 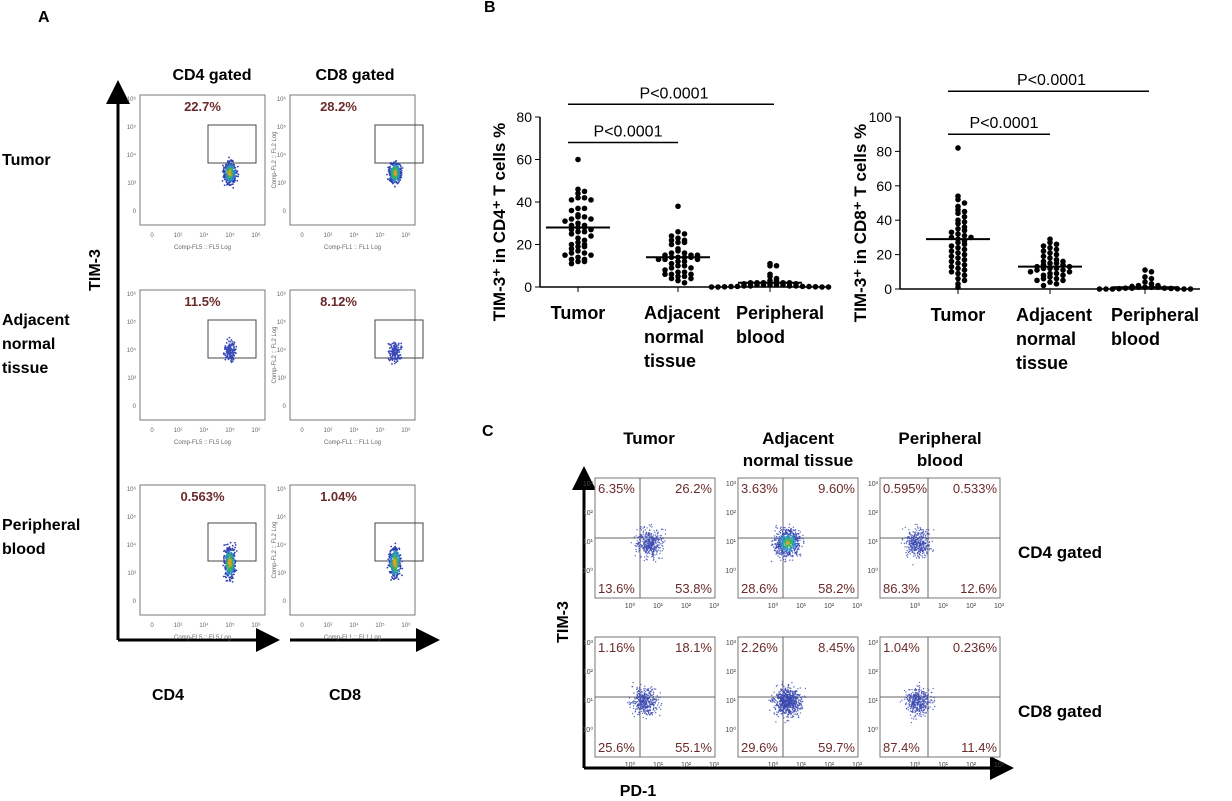 I want to click on x-axis-title: Comp-FL1 :: FL1 Log, so click(x=352, y=638).